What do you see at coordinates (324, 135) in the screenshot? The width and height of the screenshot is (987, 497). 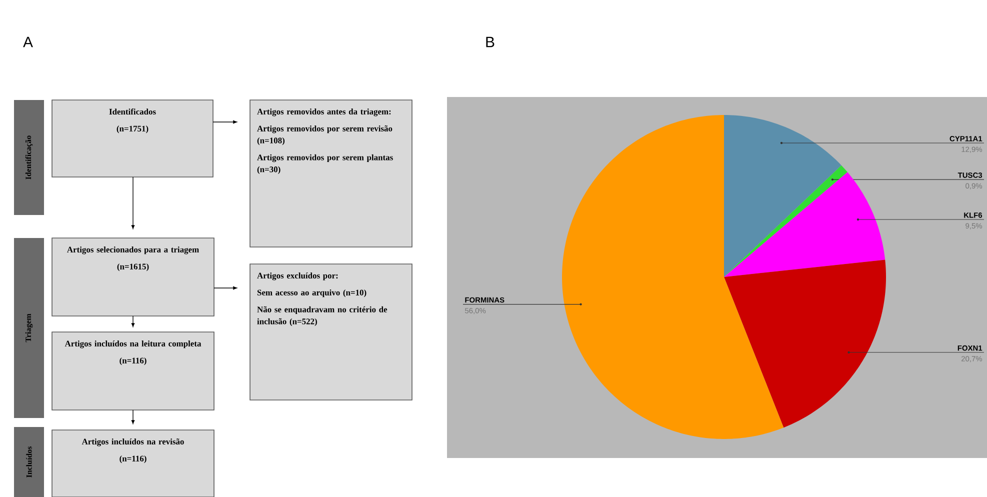 I see `text: Artigos removidos por serem revisão (n=108)` at bounding box center [324, 135].